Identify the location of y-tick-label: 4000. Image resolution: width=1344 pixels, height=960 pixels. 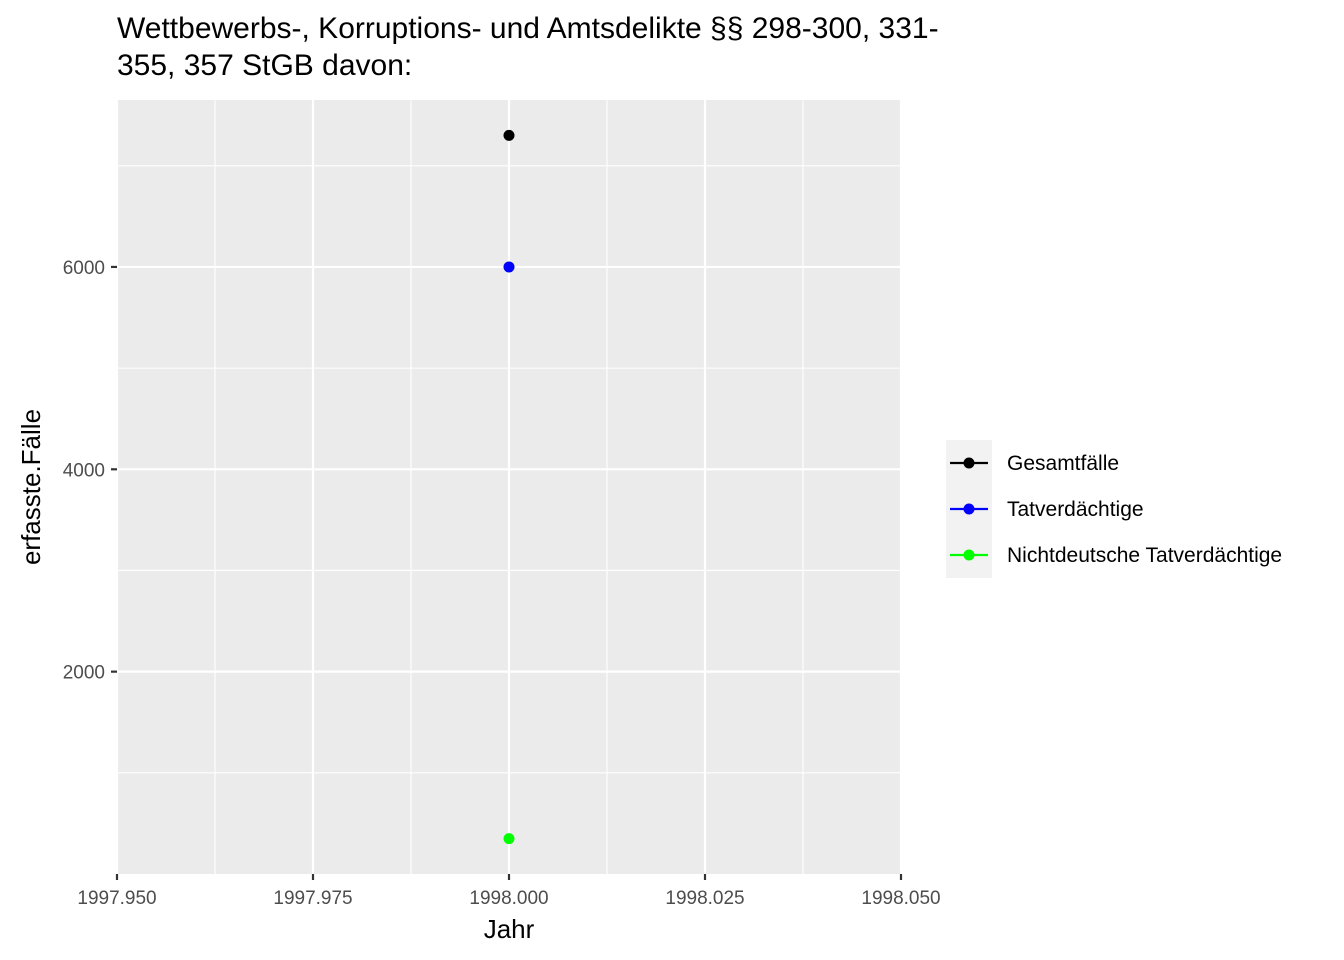
(84, 470).